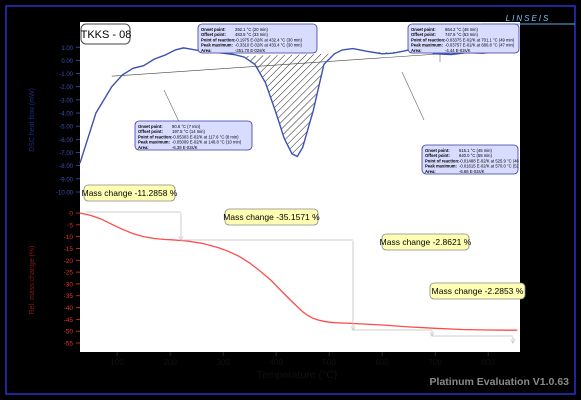 This screenshot has width=581, height=400. What do you see at coordinates (69, 320) in the screenshot?
I see `tg-y-tick-label: -45` at bounding box center [69, 320].